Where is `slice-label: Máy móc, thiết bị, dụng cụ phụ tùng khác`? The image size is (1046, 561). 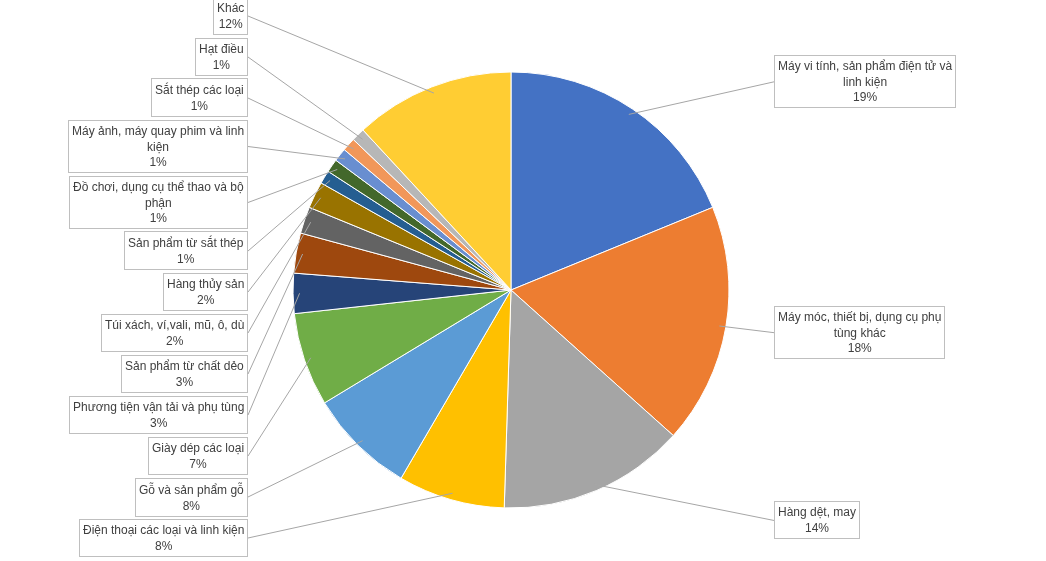 slice-label: Máy móc, thiết bị, dụng cụ phụ tùng khác is located at coordinates (860, 325).